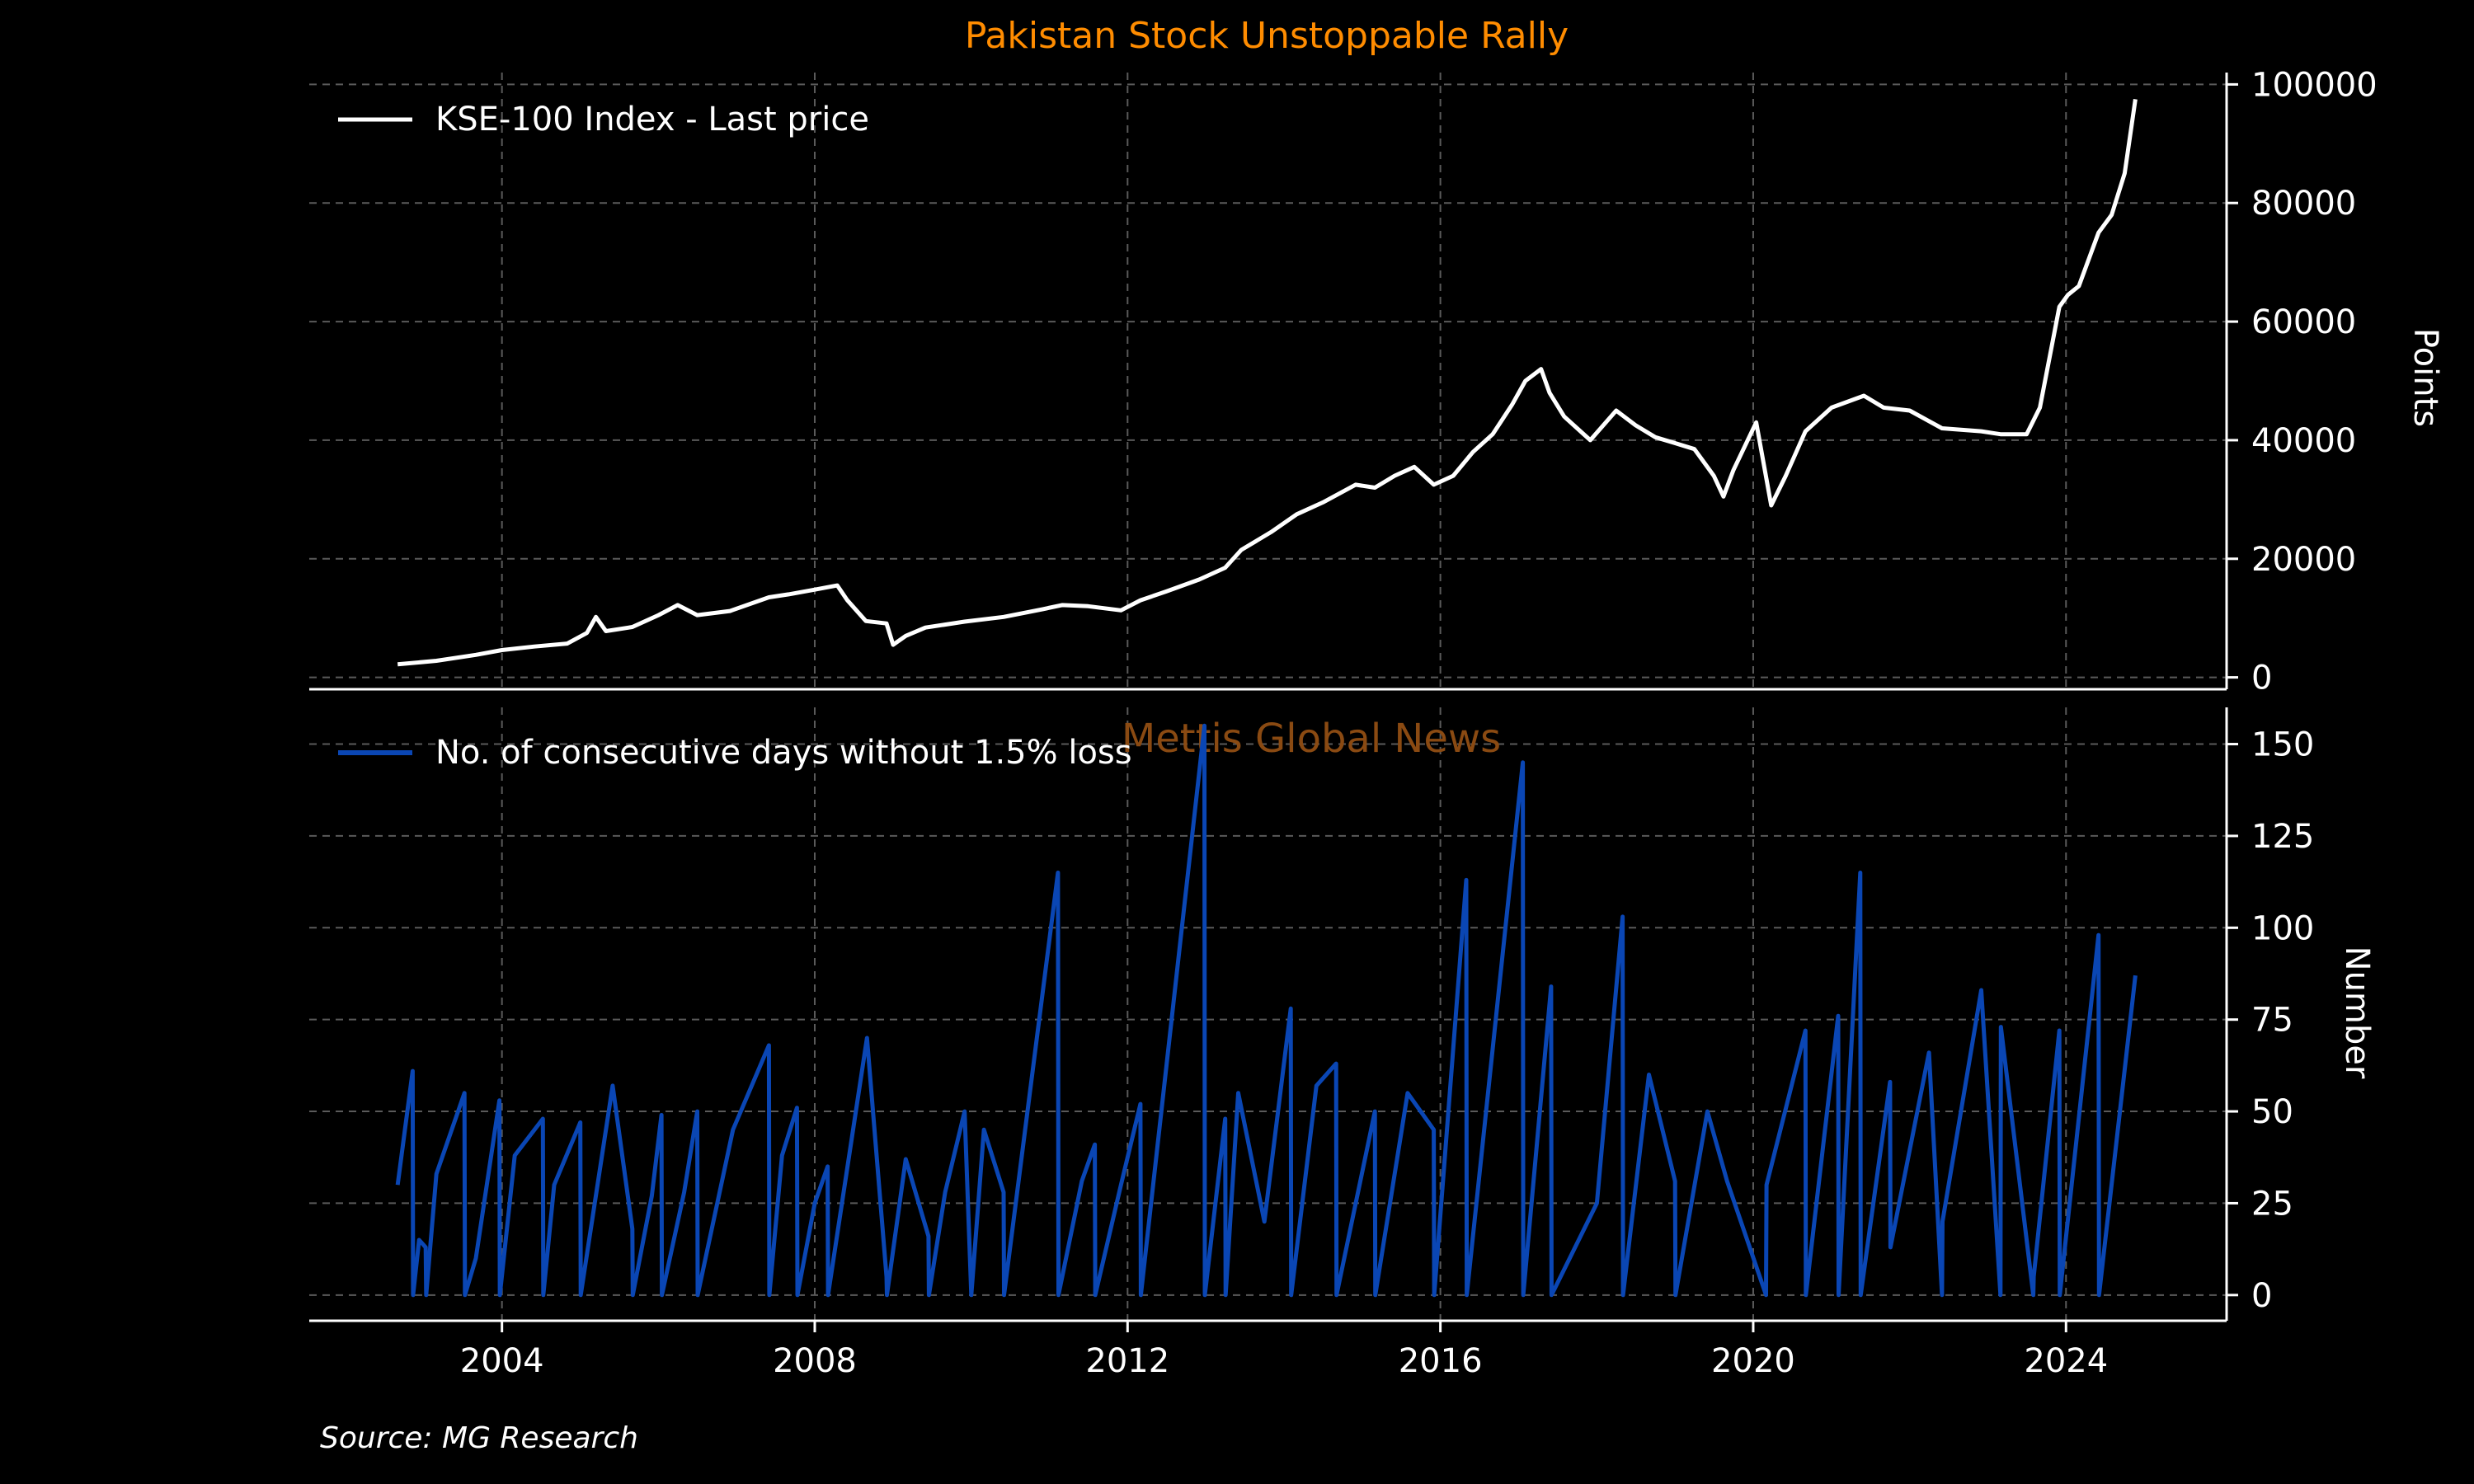  I want to click on count-y-ticks: 0 25 50 75 100 125 150, so click(2270, 1020).